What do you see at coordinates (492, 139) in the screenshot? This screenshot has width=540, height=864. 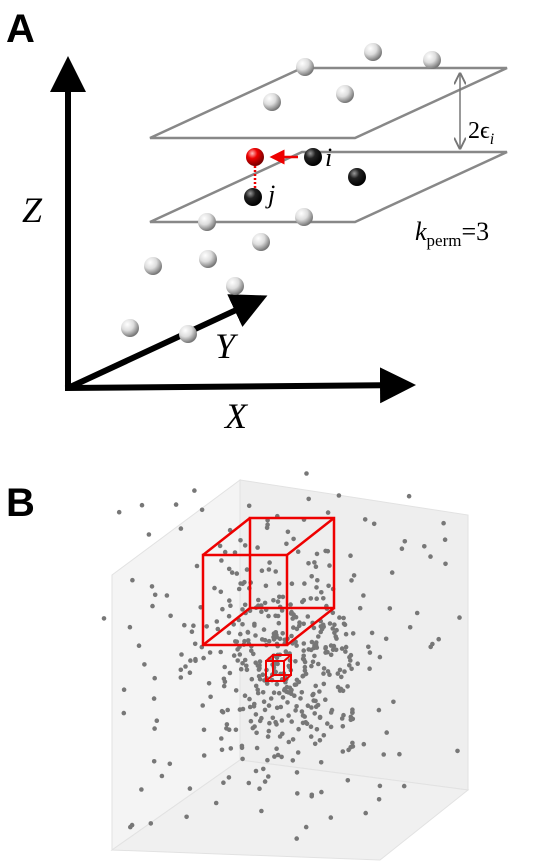 I see `epsilon-sub: i` at bounding box center [492, 139].